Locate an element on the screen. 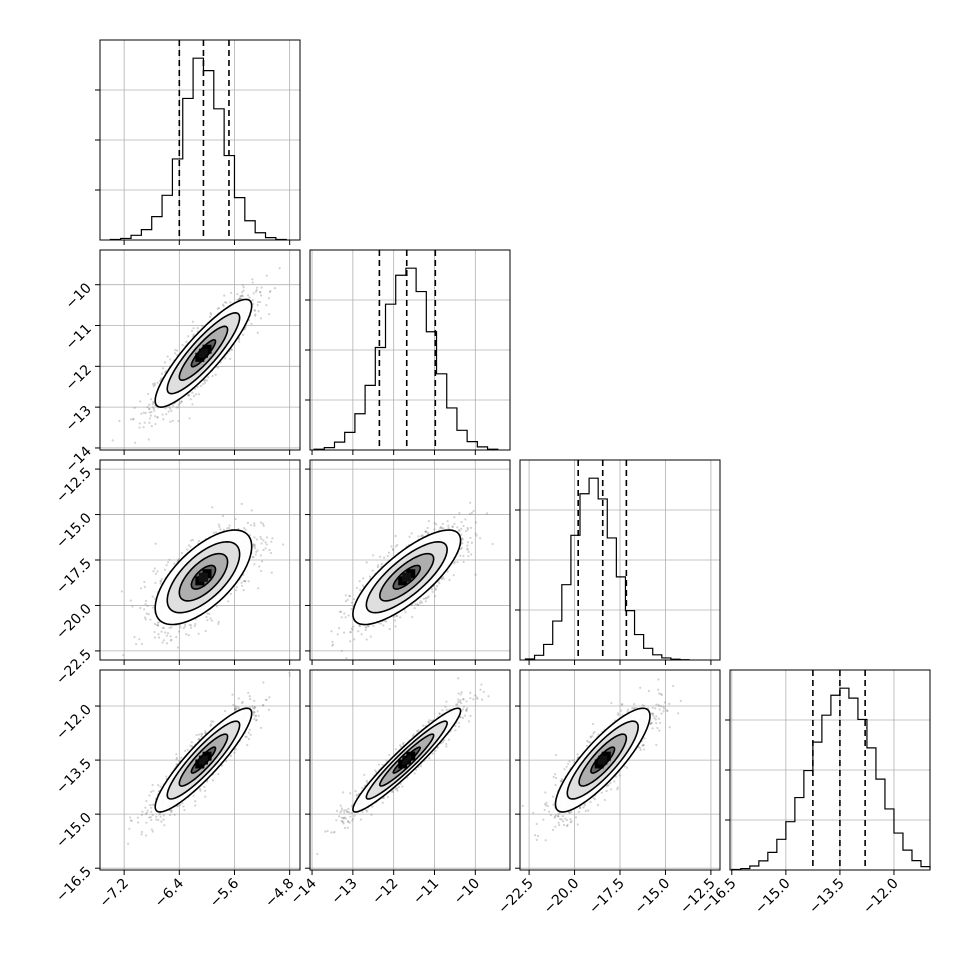 The height and width of the screenshot is (970, 970). y-tick-label-p1-3: −11 is located at coordinates (79, 337).